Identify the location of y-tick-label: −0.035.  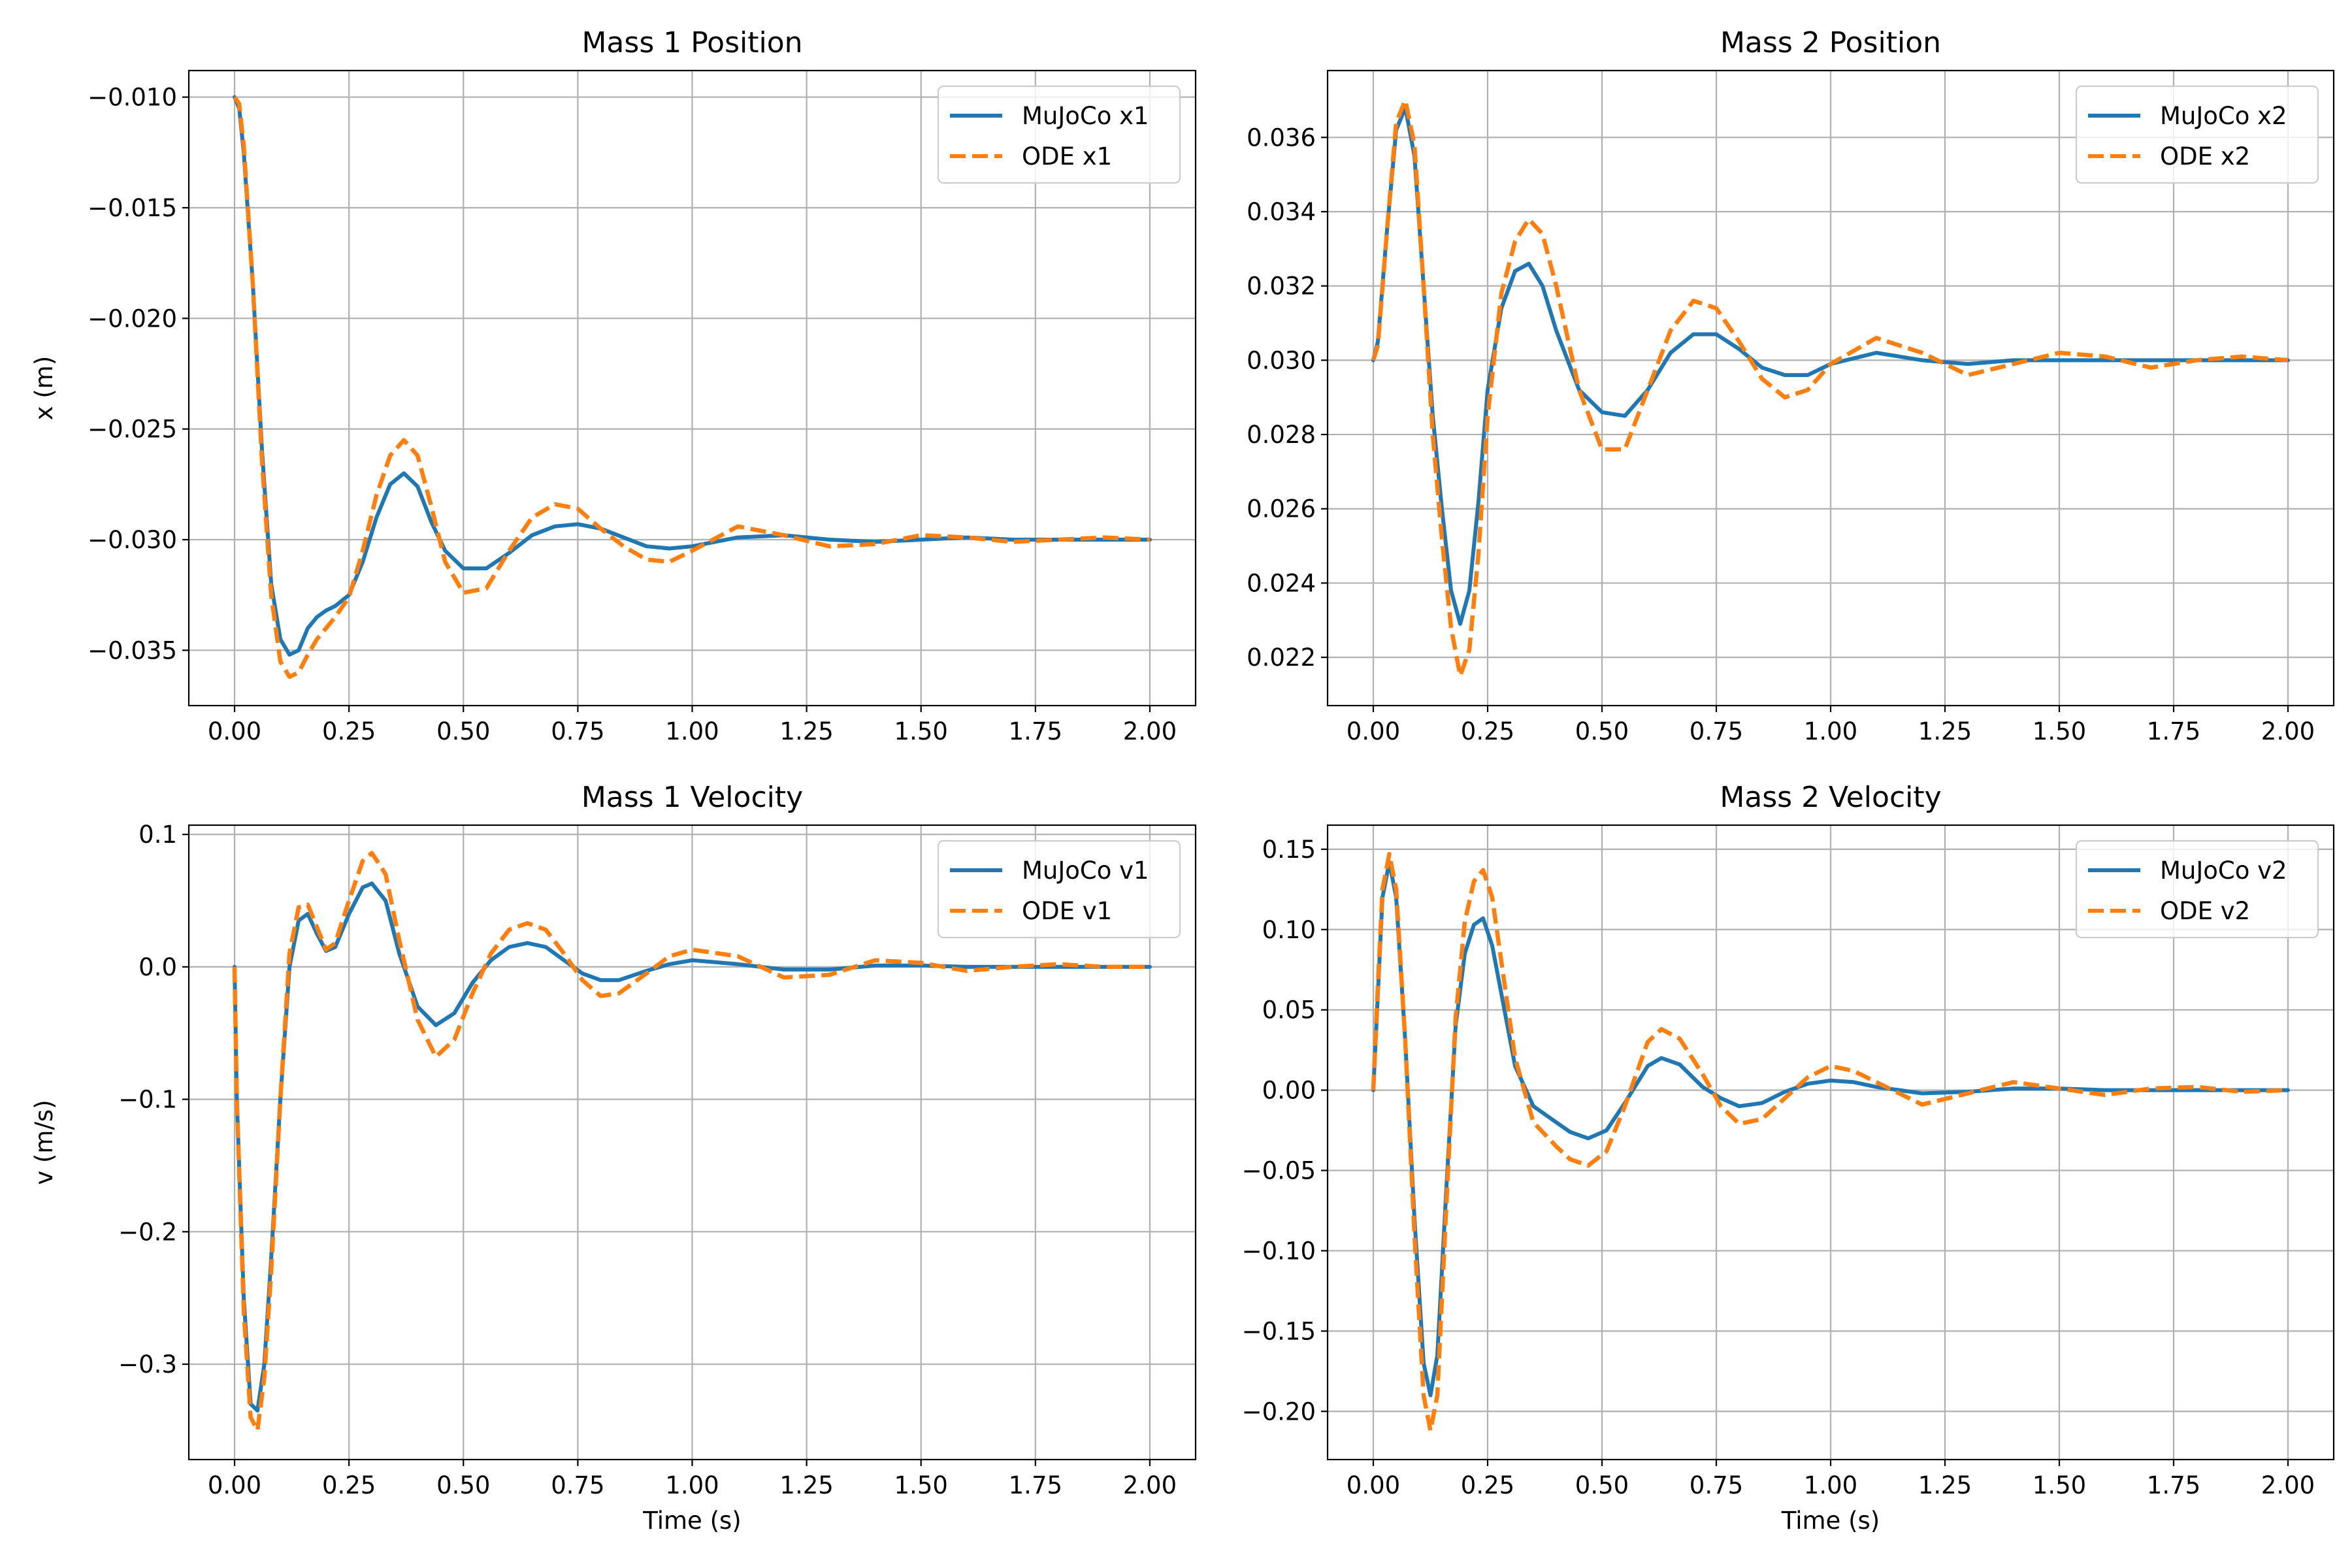
(132, 650).